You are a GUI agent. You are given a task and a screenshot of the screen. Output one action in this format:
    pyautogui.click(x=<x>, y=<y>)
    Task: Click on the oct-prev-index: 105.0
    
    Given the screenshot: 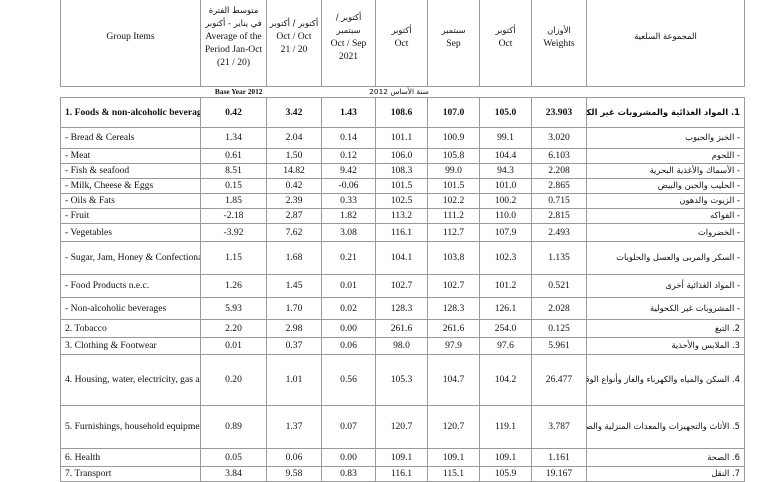 What is the action you would take?
    pyautogui.click(x=505, y=112)
    